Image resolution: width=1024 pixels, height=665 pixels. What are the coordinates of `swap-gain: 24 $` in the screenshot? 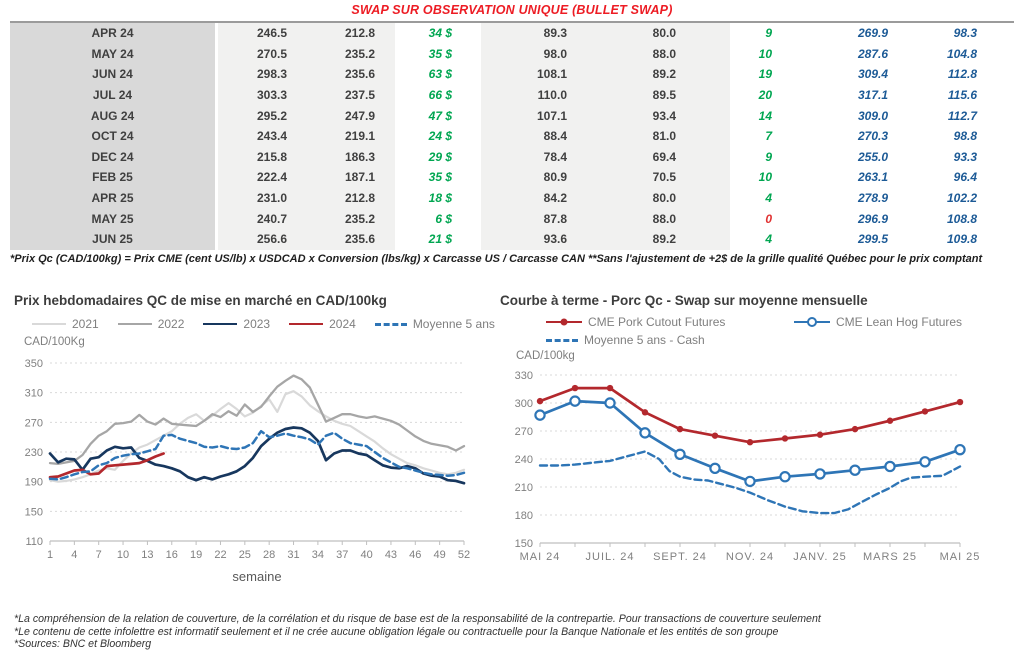 It's located at (438, 136).